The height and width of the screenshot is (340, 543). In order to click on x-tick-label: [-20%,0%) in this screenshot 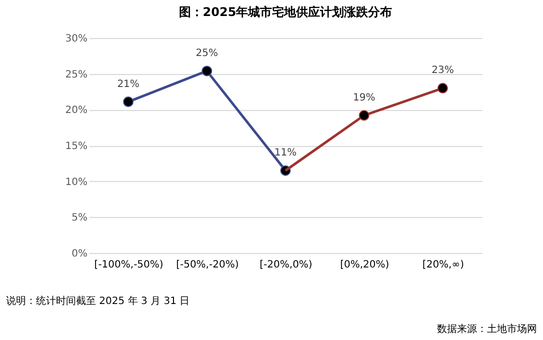, I will do `click(286, 265)`.